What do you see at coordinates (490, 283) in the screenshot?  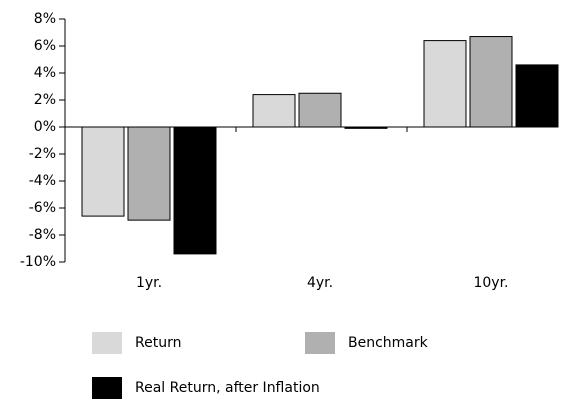 I see `x-tick-label: 10yr.` at bounding box center [490, 283].